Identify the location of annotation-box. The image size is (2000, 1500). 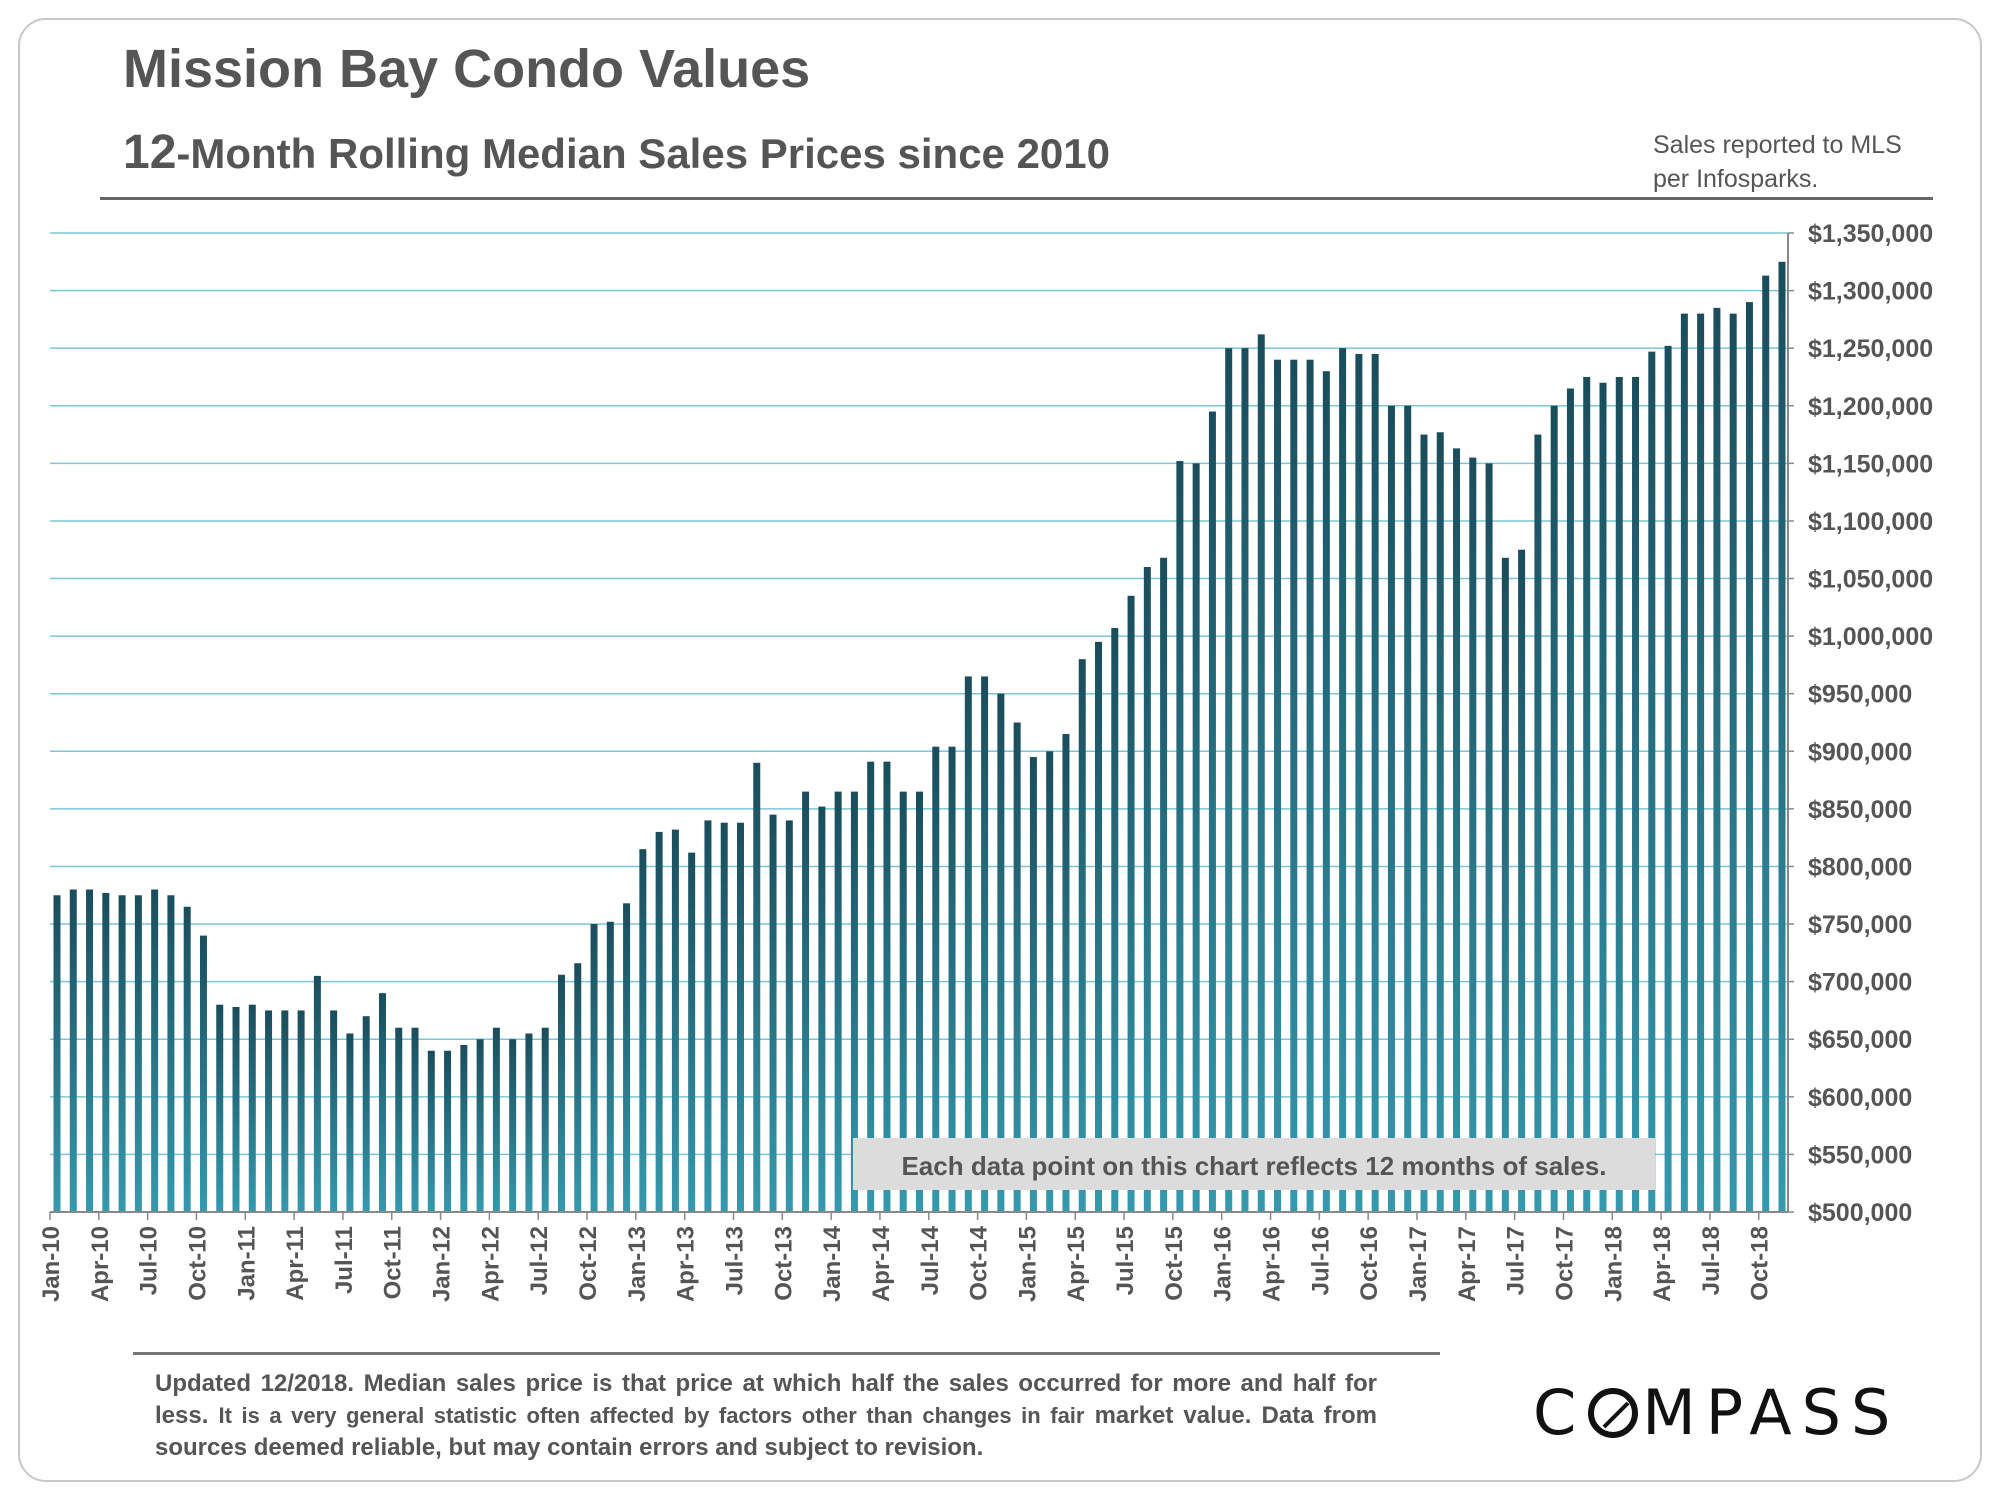
(1254, 1164).